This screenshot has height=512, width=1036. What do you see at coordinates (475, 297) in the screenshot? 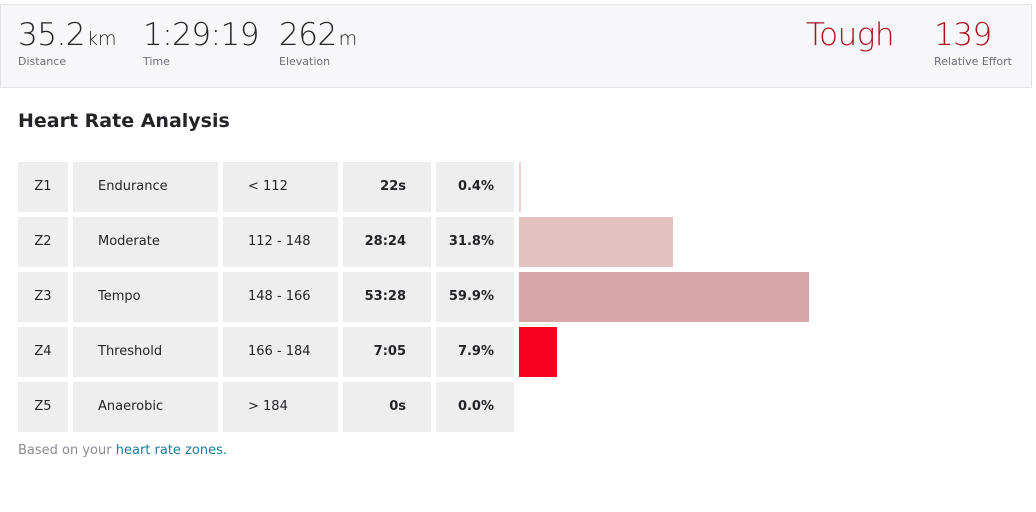
I see `zone-percent-label: 59.9%` at bounding box center [475, 297].